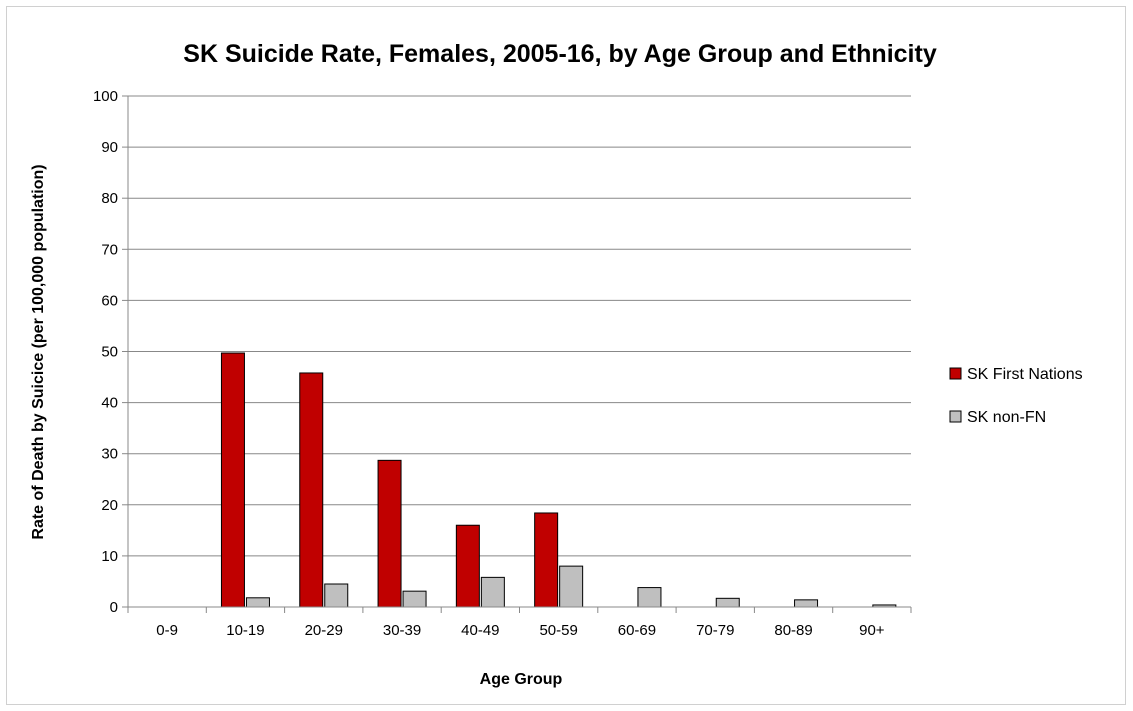 This screenshot has height=711, width=1133. What do you see at coordinates (109, 505) in the screenshot?
I see `y-tick-label: 20` at bounding box center [109, 505].